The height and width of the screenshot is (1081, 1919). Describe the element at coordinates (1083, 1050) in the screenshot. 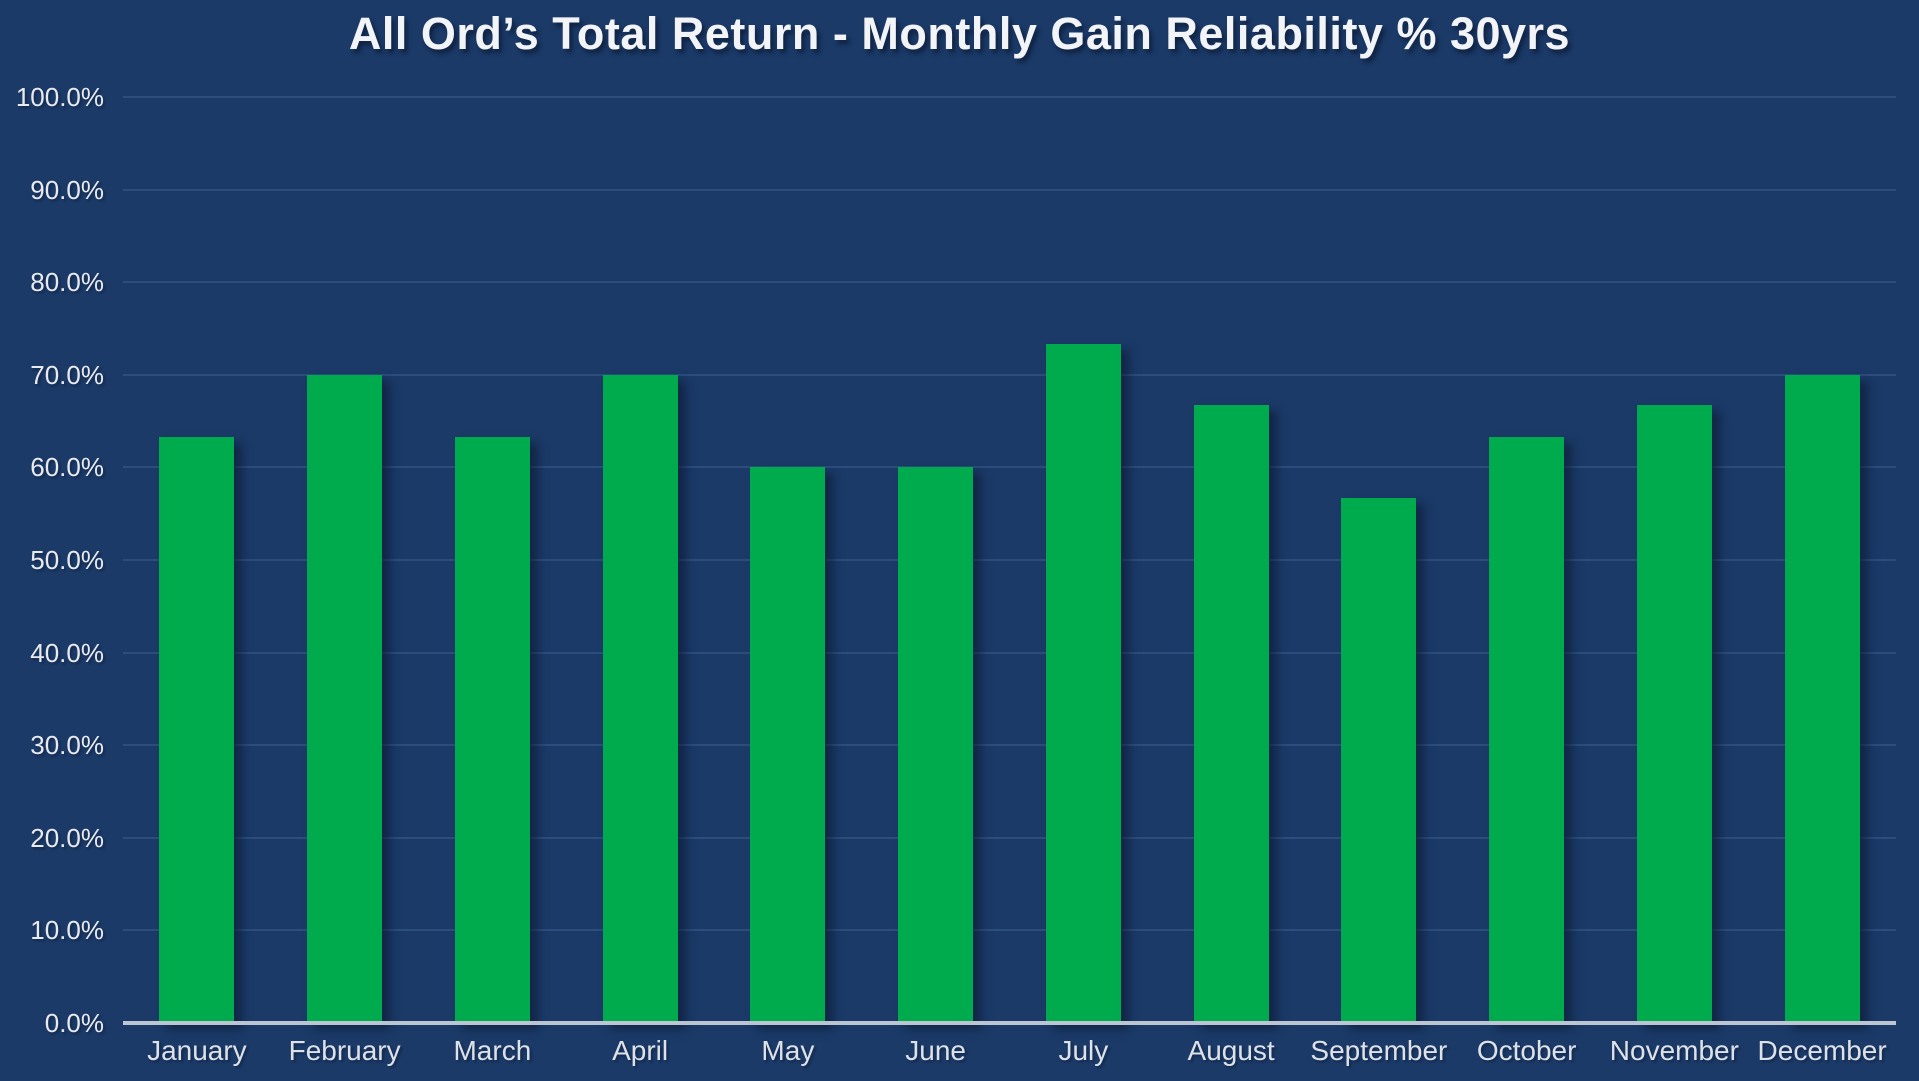

I see `x-axis-label: July` at that location.